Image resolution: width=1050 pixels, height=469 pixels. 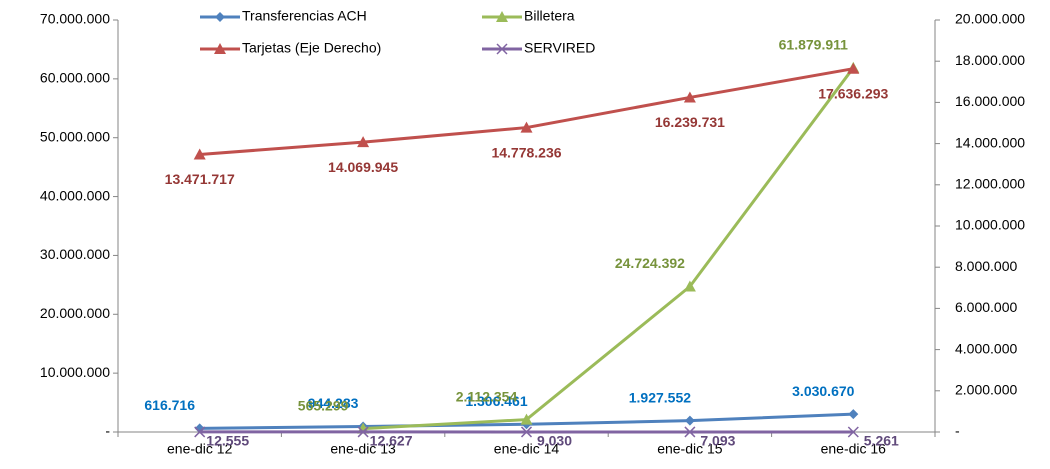 I want to click on y2-tick-label: -, so click(x=957, y=431).